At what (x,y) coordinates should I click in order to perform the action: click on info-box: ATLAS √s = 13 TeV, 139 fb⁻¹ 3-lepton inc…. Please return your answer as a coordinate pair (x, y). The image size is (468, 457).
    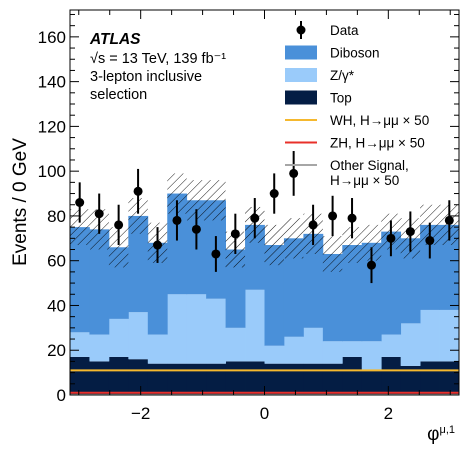
    Looking at the image, I should click on (157, 67).